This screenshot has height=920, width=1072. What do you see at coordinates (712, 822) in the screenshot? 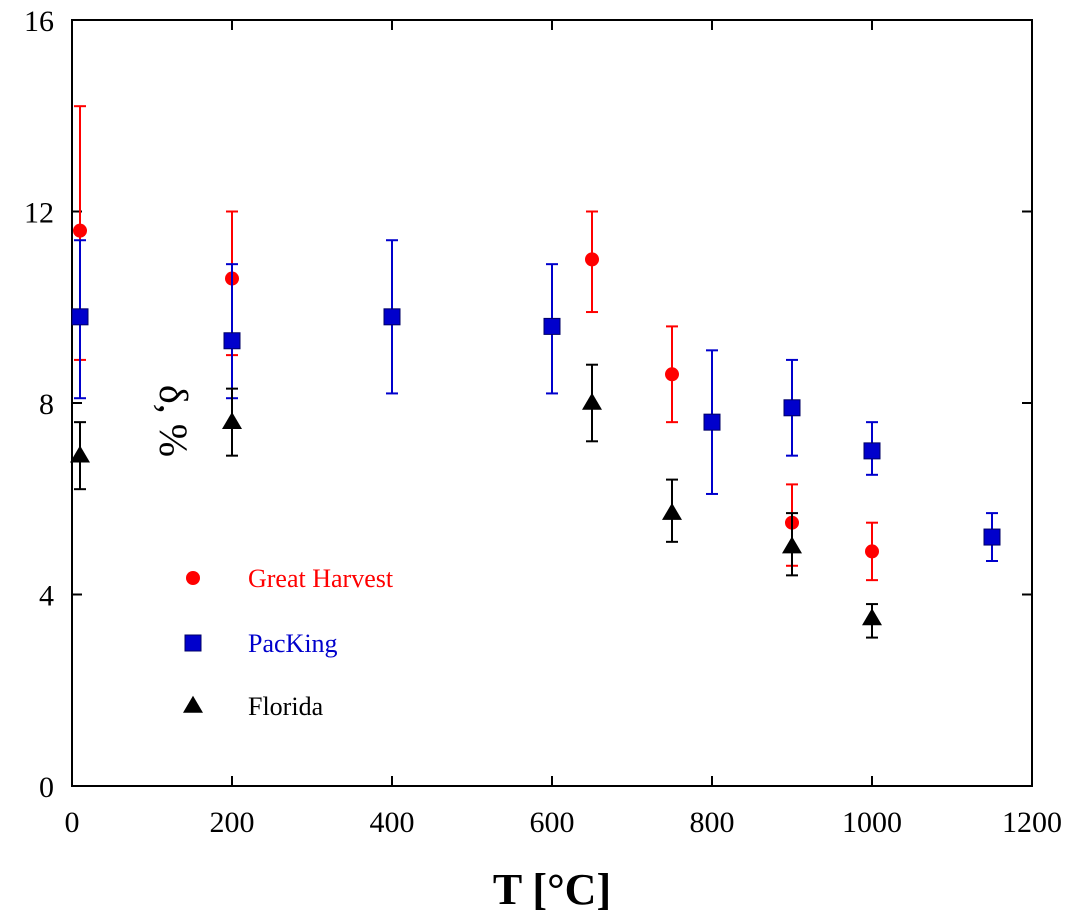
I see `x-tick-label: 800` at bounding box center [712, 822].